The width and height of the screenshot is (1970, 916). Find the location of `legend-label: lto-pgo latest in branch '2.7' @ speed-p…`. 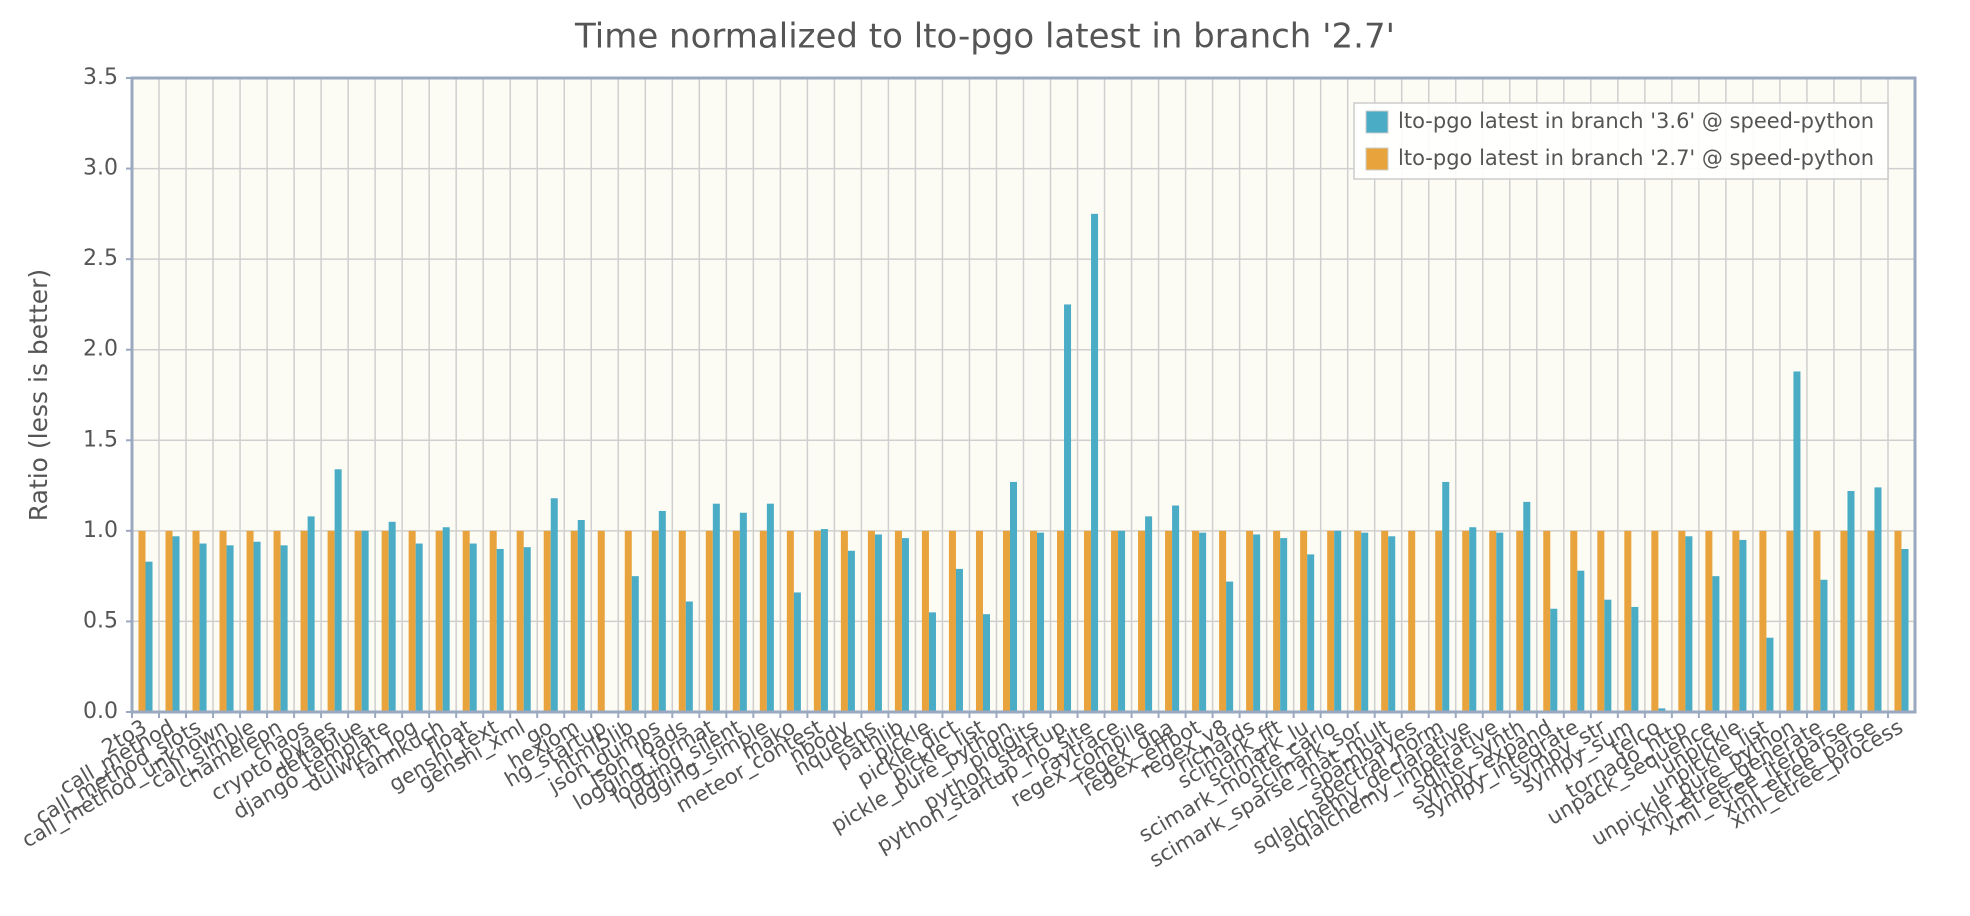

legend-label: lto-pgo latest in branch '2.7' @ speed-p… is located at coordinates (1636, 158).